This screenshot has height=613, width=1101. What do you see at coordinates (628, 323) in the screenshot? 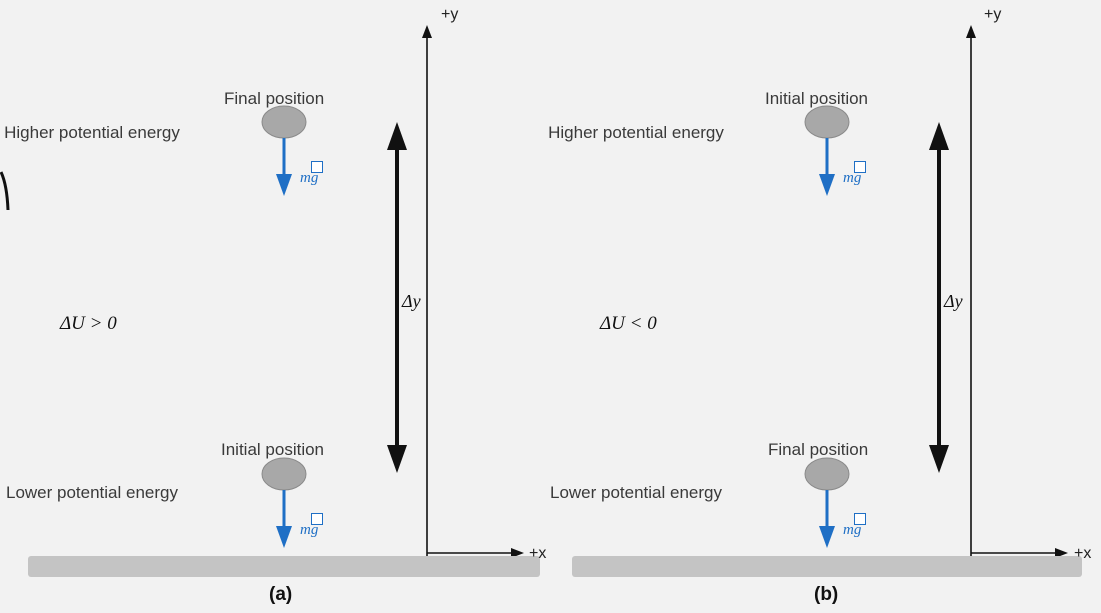
I see `delta-u-label: ΔU < 0` at bounding box center [628, 323].